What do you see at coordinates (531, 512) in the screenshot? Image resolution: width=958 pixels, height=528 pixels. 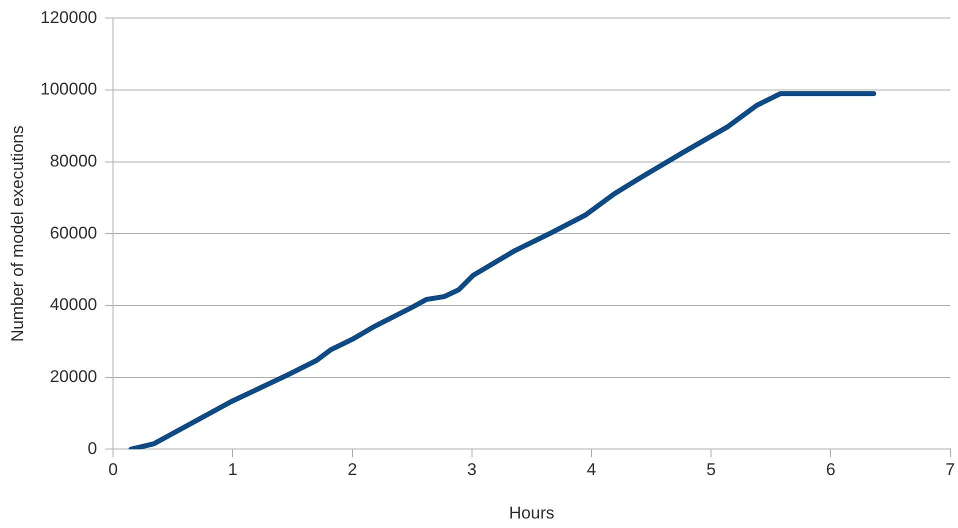 I see `x-axis-title: Hours` at bounding box center [531, 512].